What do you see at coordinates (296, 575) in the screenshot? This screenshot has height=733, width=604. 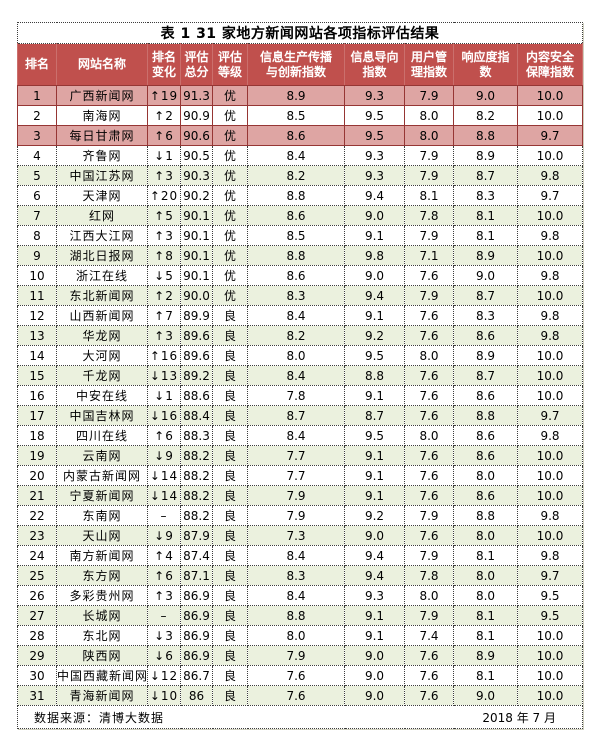 I see `cell-idx_info_production_innovation: 8.3` at bounding box center [296, 575].